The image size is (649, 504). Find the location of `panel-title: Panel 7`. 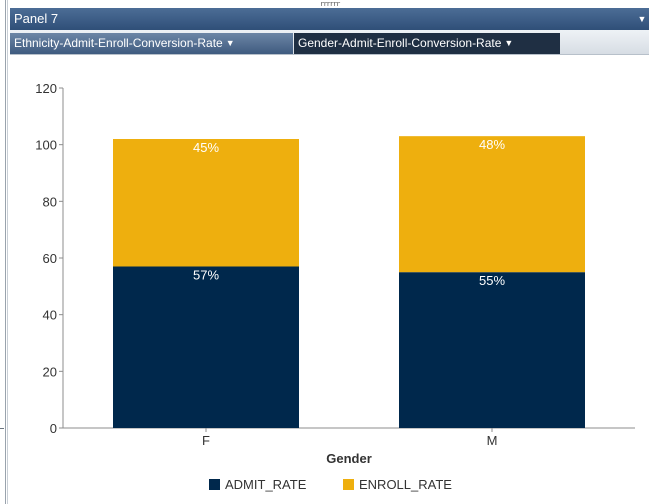

panel-title: Panel 7 is located at coordinates (36, 18).